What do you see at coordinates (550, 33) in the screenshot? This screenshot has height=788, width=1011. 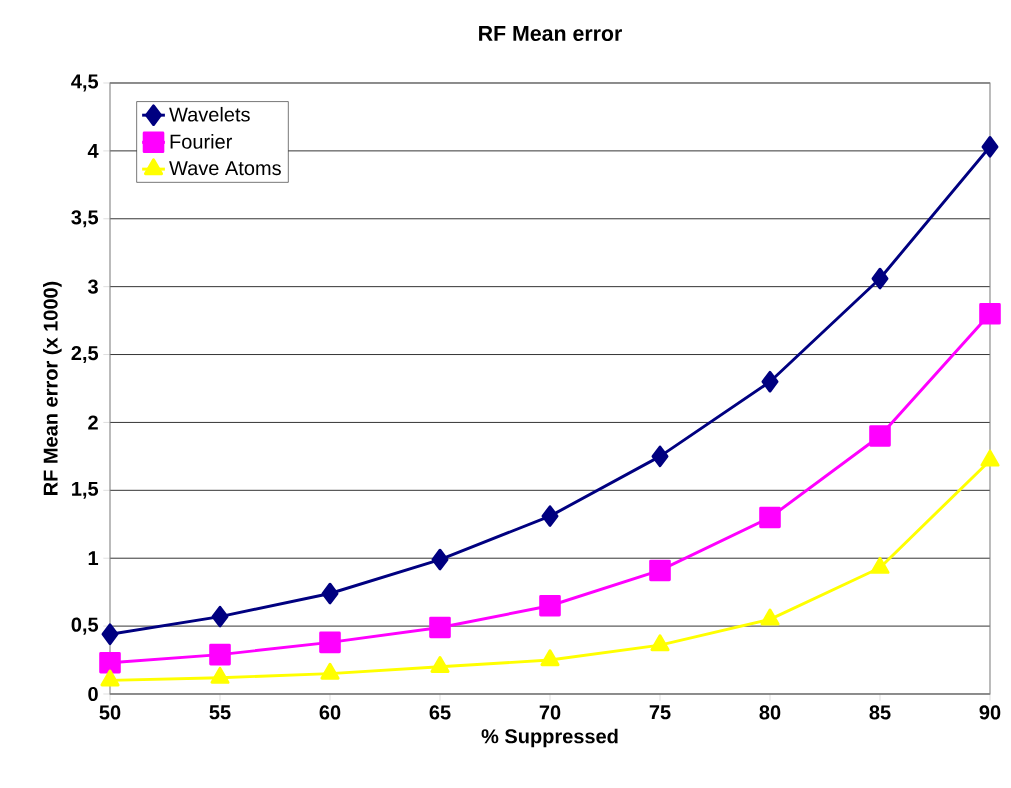 I see `chart-title: RF Mean error` at bounding box center [550, 33].